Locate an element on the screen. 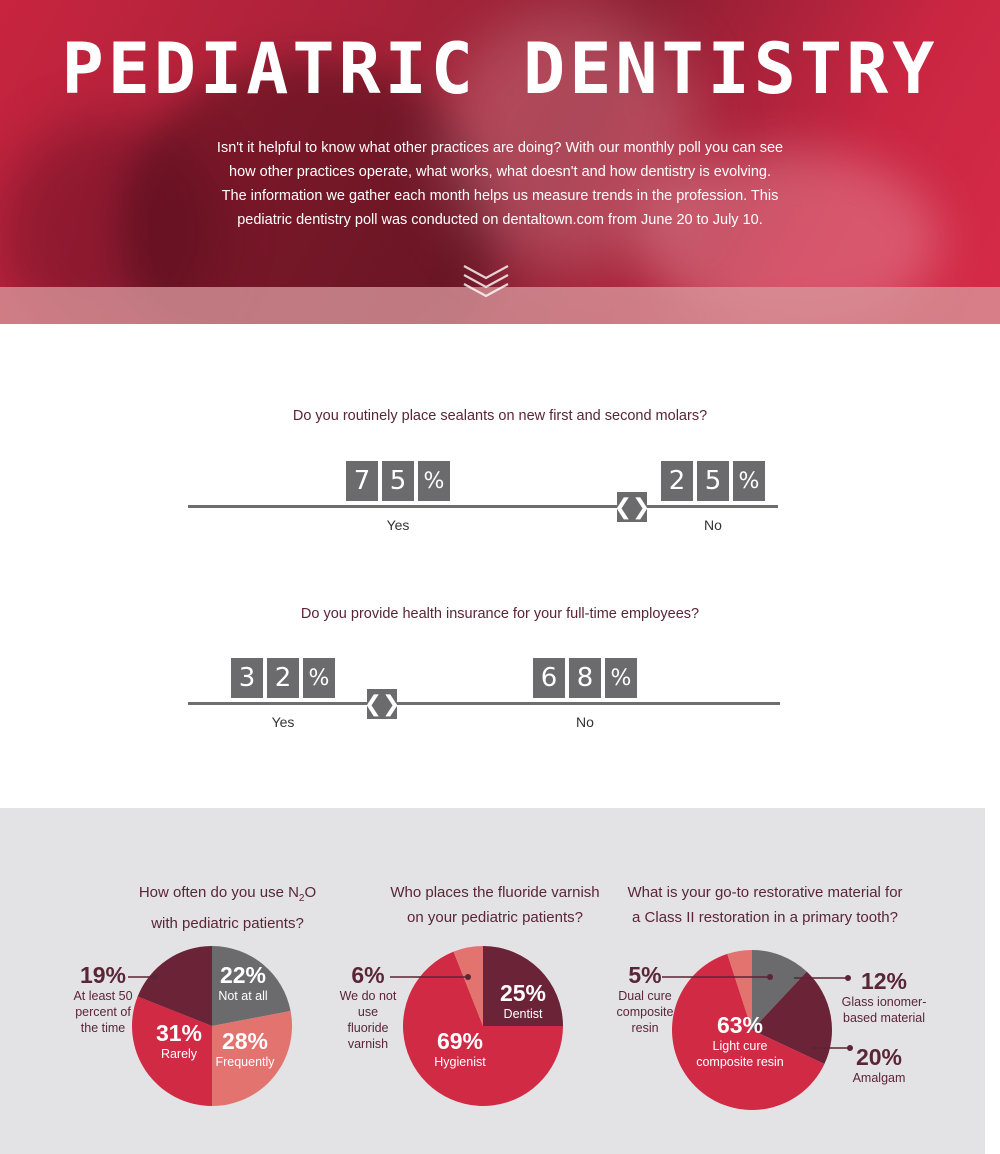 This screenshot has height=1154, width=1000. slice-percent: 31% is located at coordinates (179, 1033).